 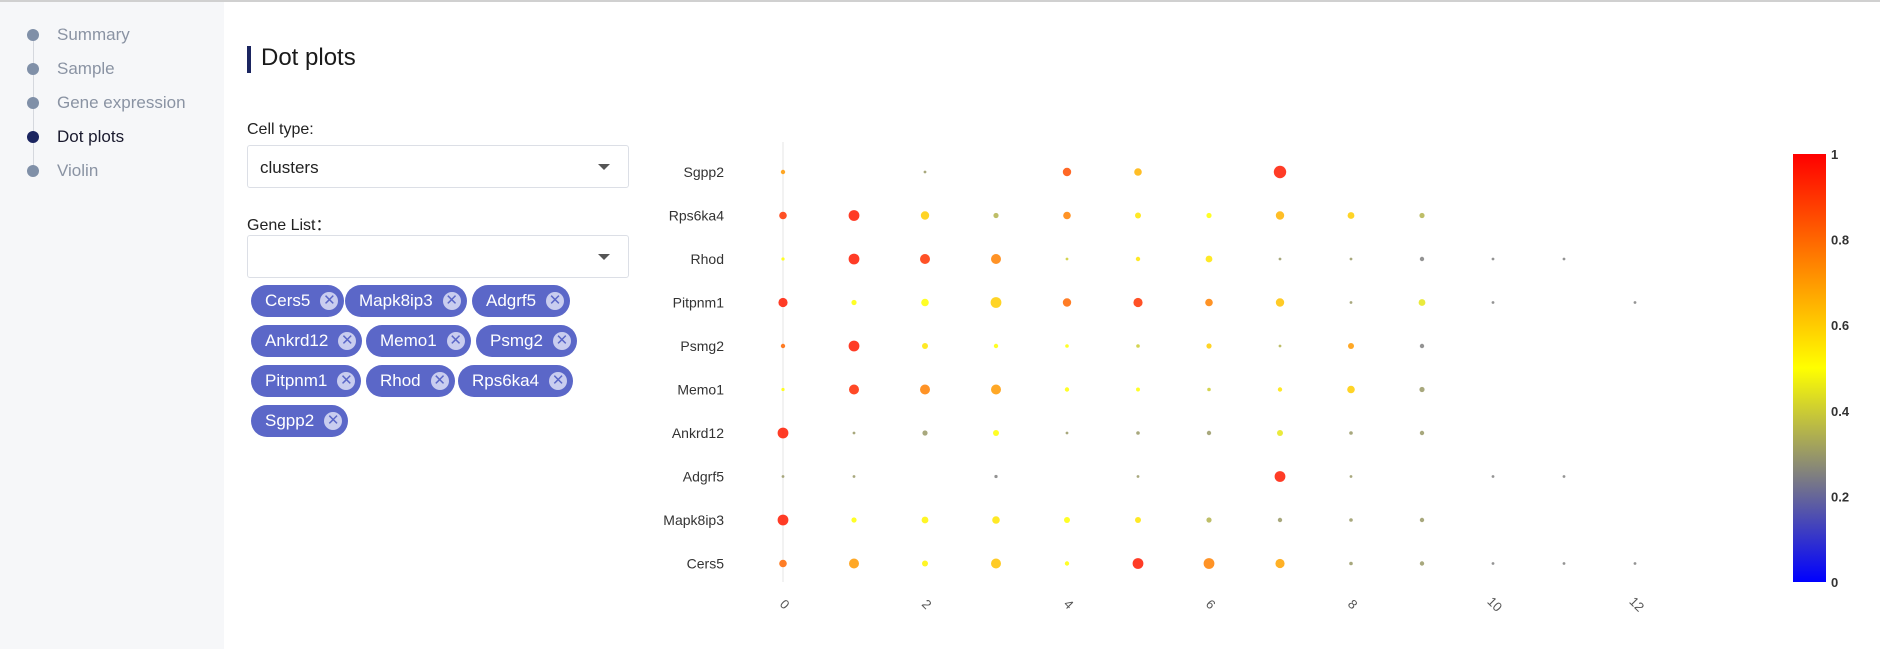 I want to click on sidebar-item-summary: Summary, so click(x=120, y=34).